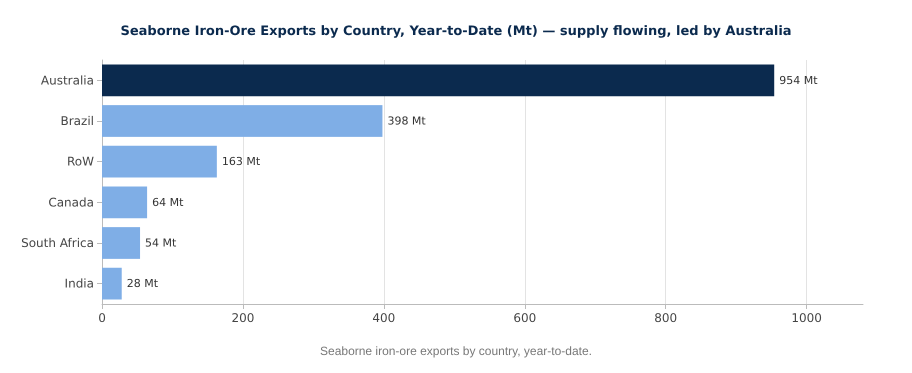  Describe the element at coordinates (77, 121) in the screenshot. I see `y-tick-label: Brazil` at that location.